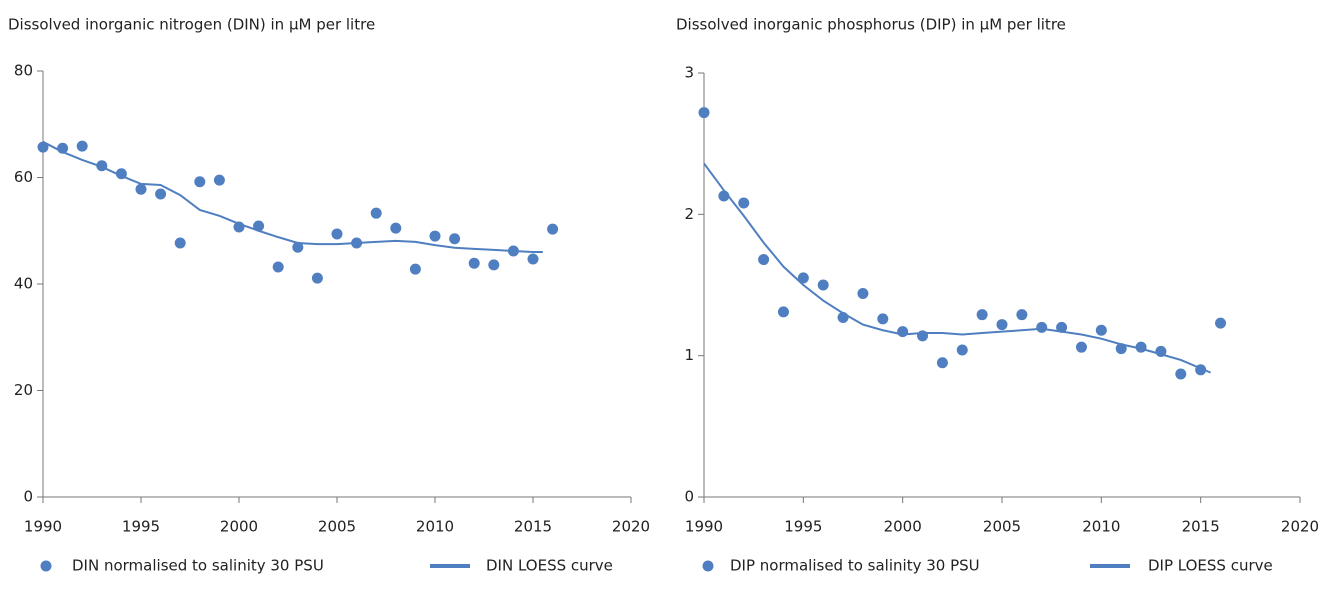 This screenshot has height=603, width=1336. I want to click on y-tick-label: 60, so click(23, 177).